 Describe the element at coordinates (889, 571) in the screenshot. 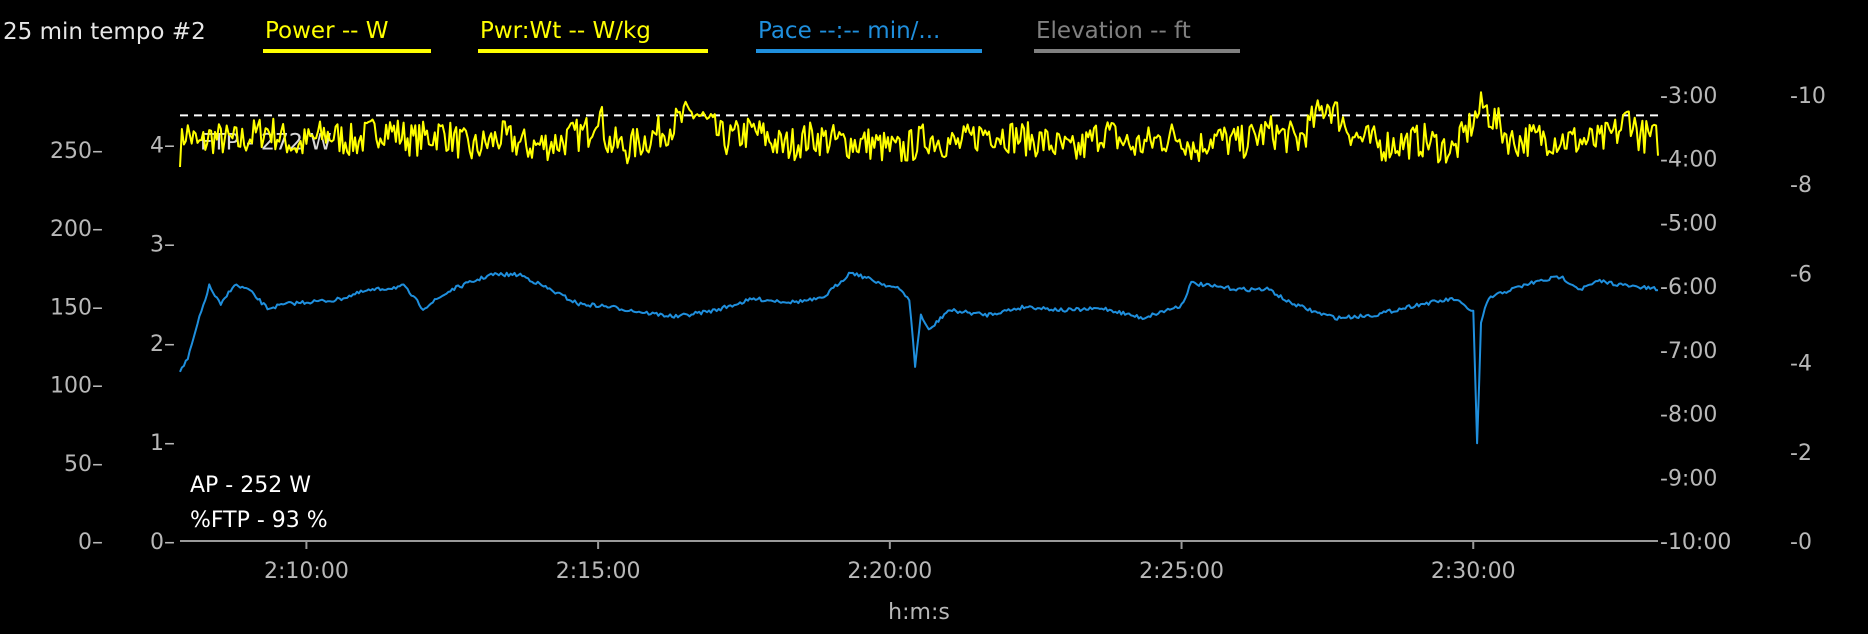

I see `x-tick-label: 2:20:00` at that location.